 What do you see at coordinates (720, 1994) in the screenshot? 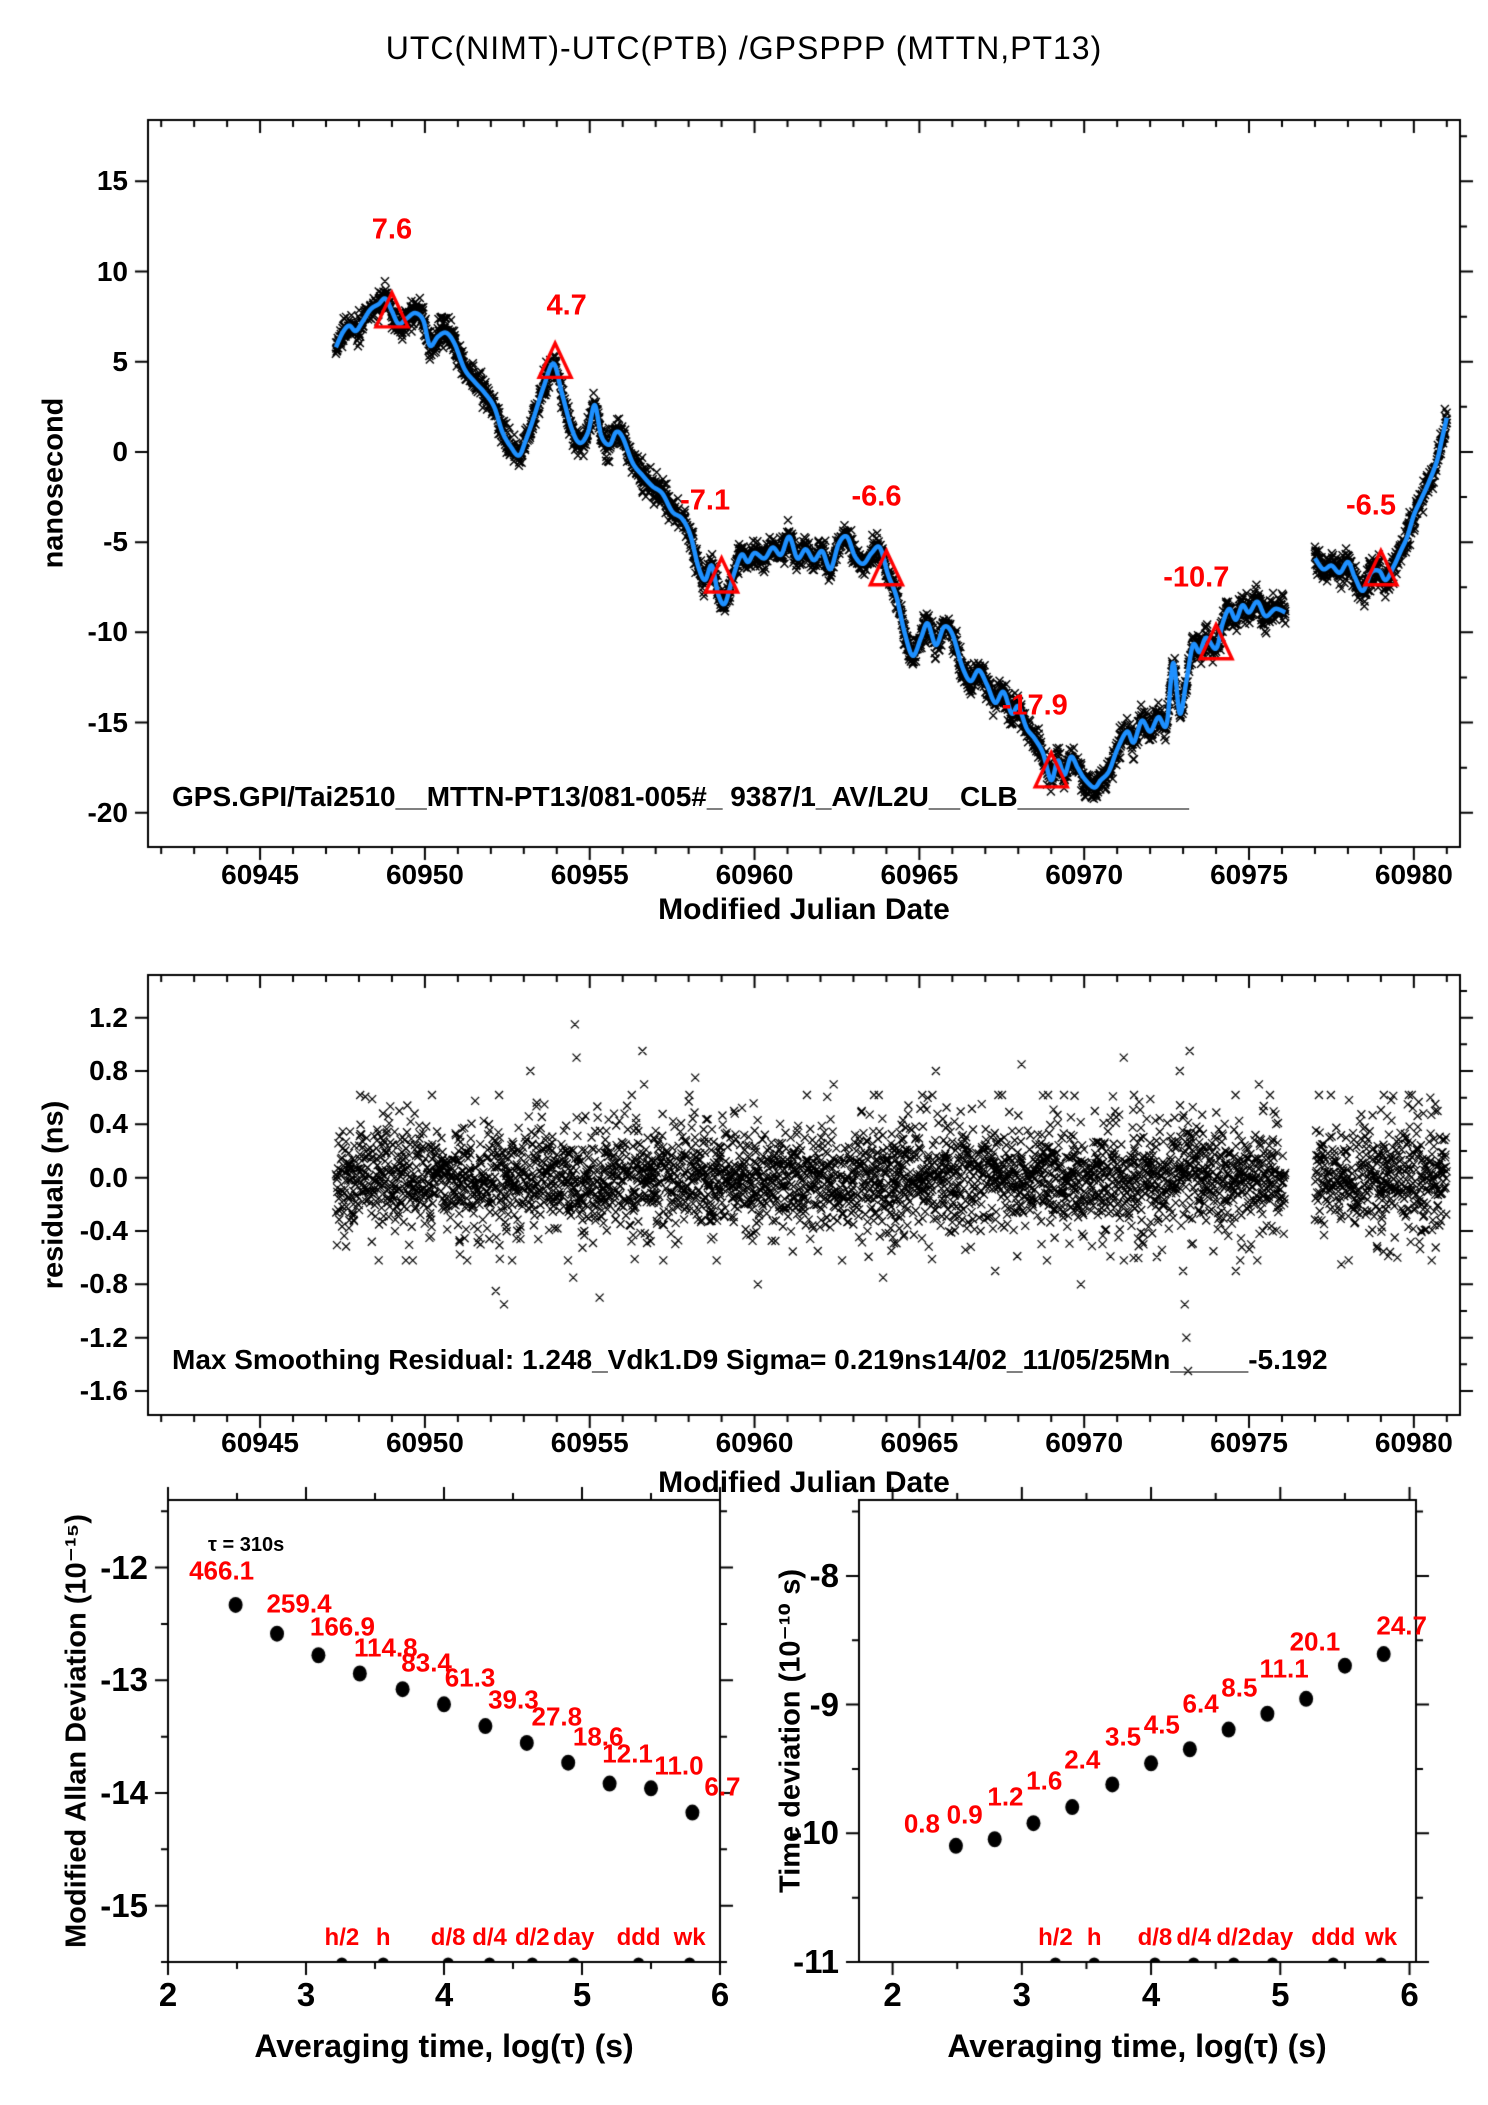
I see `mdev-x-tick-6: 6` at bounding box center [720, 1994].